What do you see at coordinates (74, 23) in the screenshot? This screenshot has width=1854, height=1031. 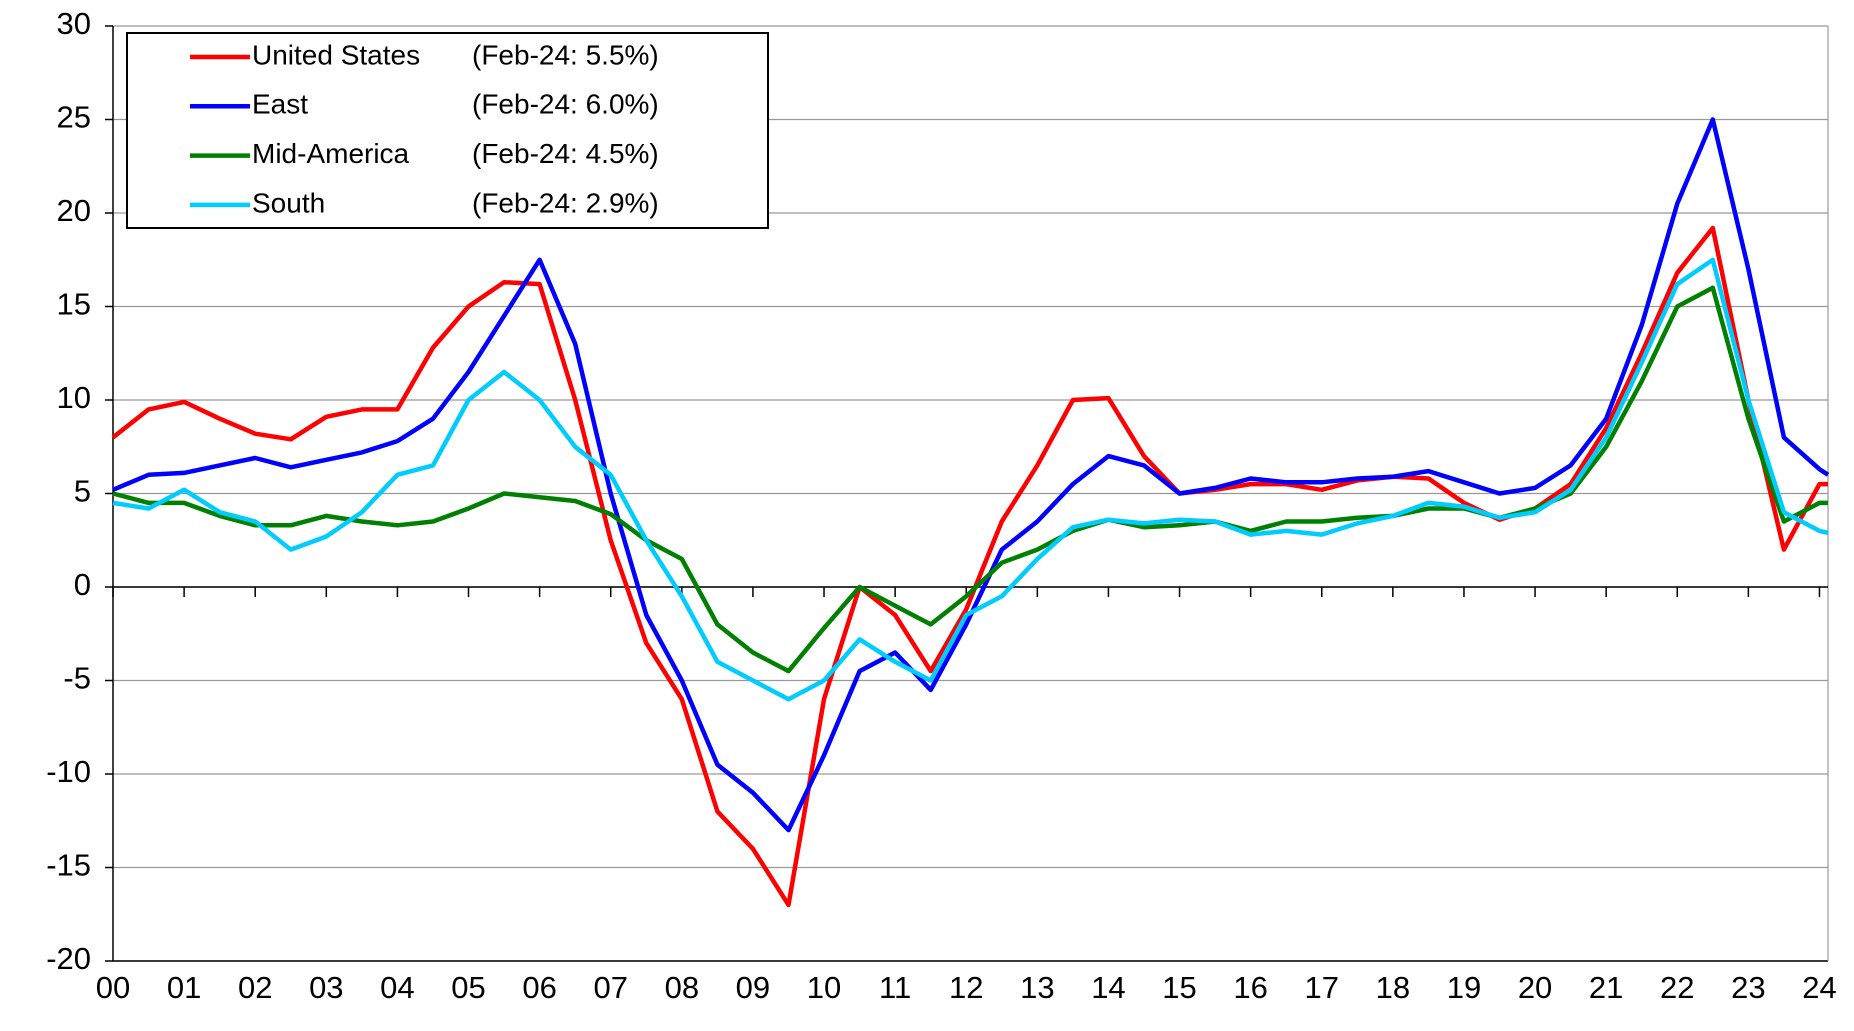 I see `y-tick-label: 30` at bounding box center [74, 23].